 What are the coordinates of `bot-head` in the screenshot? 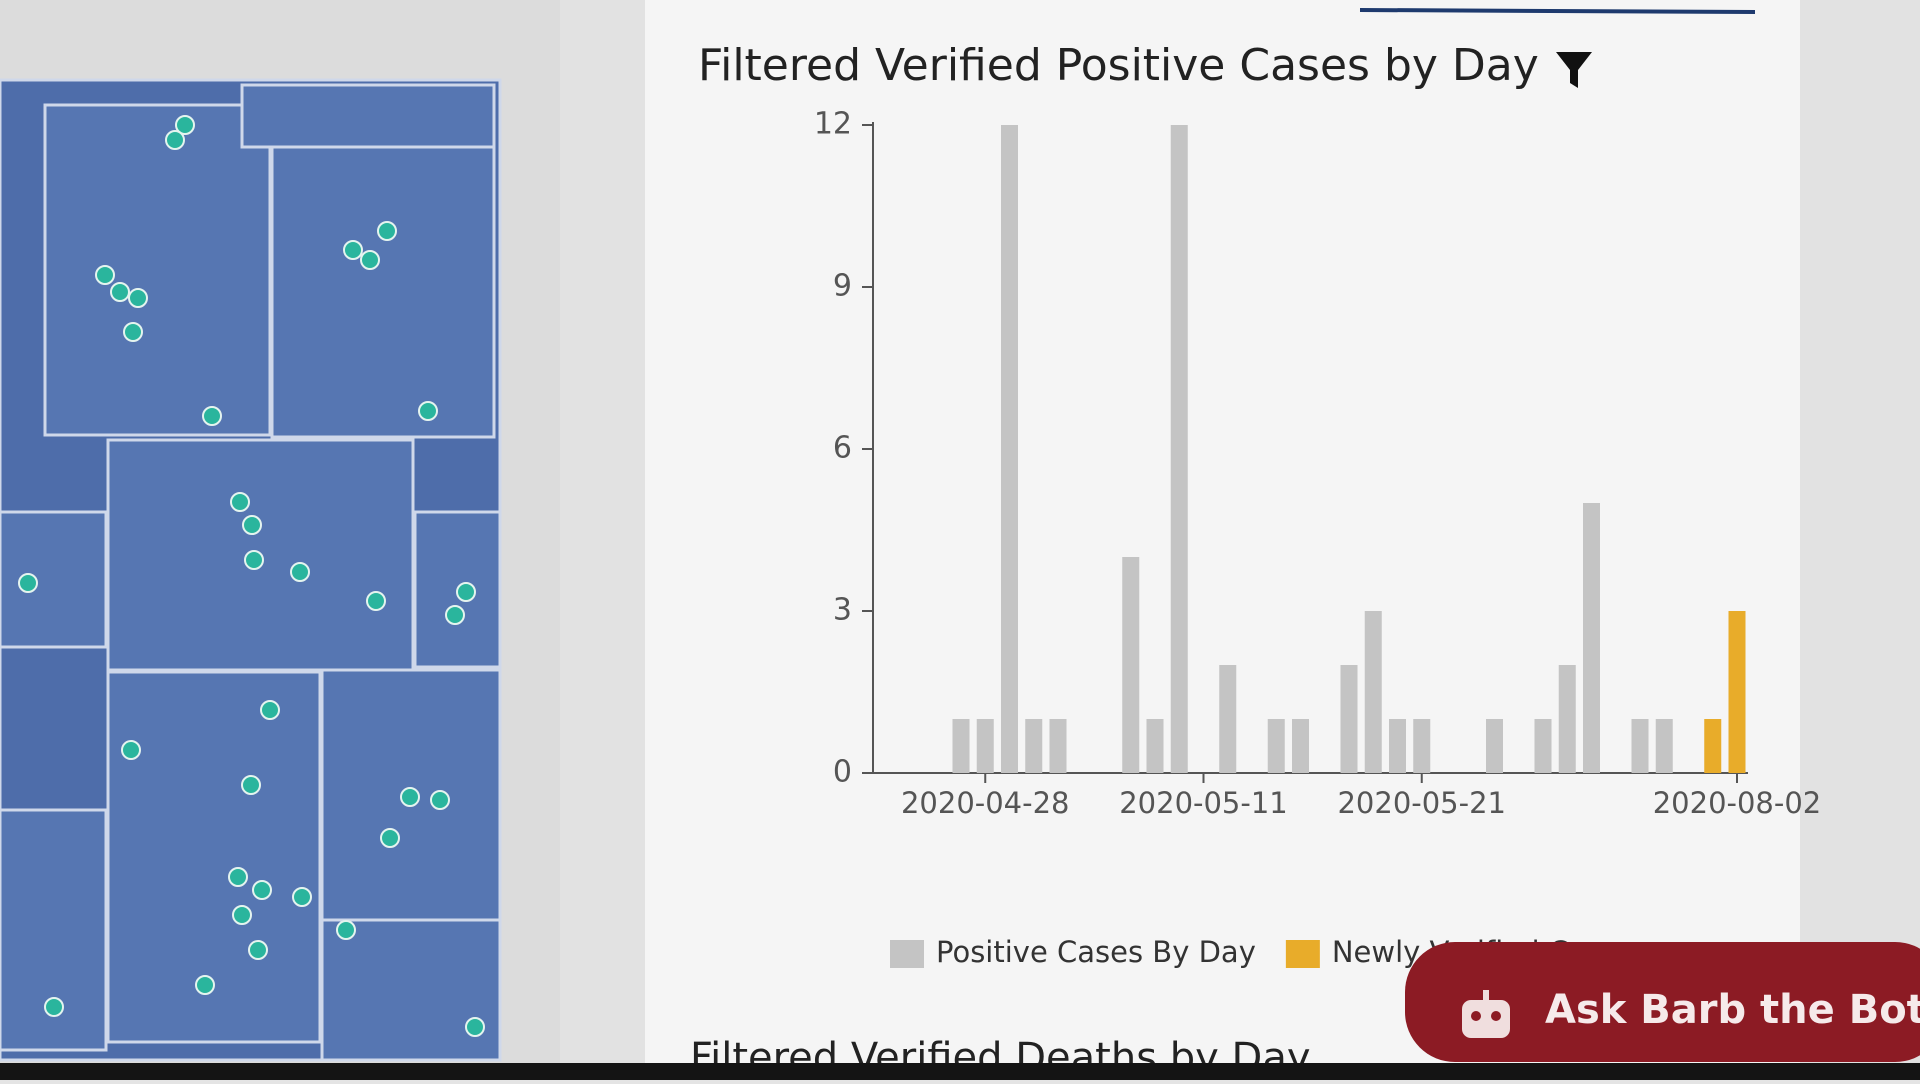 It's located at (1486, 1019).